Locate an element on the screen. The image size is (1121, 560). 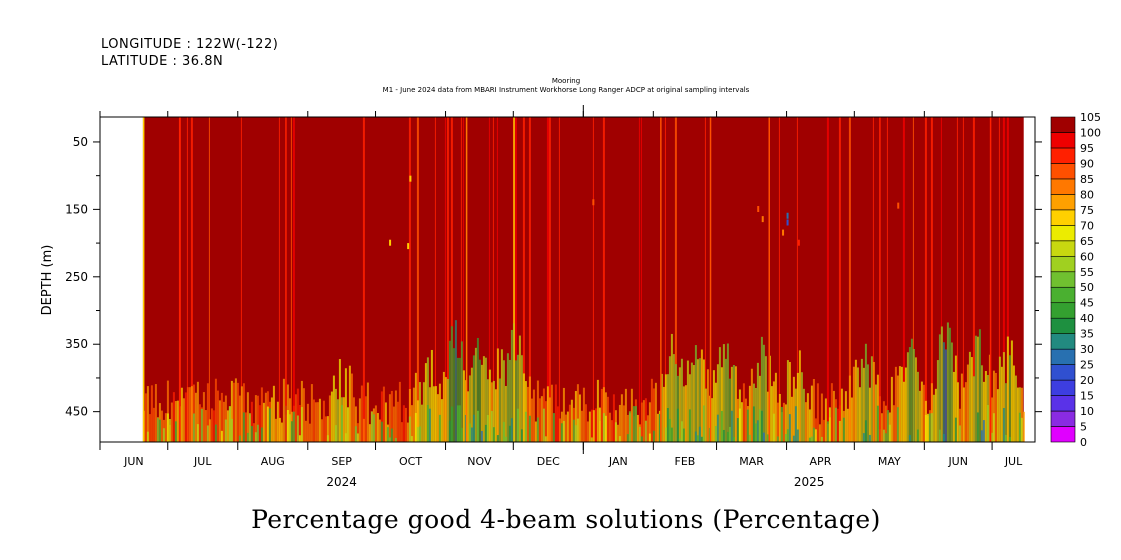
x-month-label: MAR is located at coordinates (751, 461).